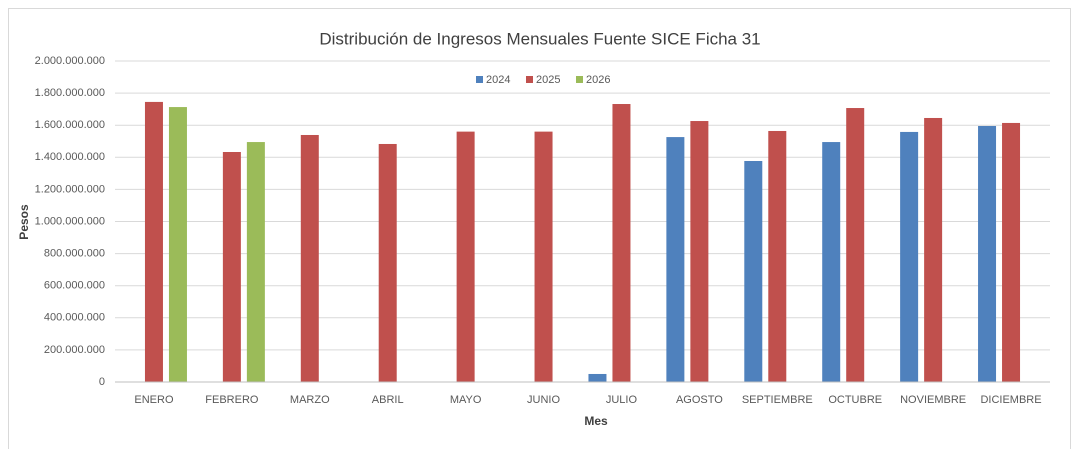 This screenshot has width=1079, height=449. I want to click on x-tick-label: MAYO, so click(466, 400).